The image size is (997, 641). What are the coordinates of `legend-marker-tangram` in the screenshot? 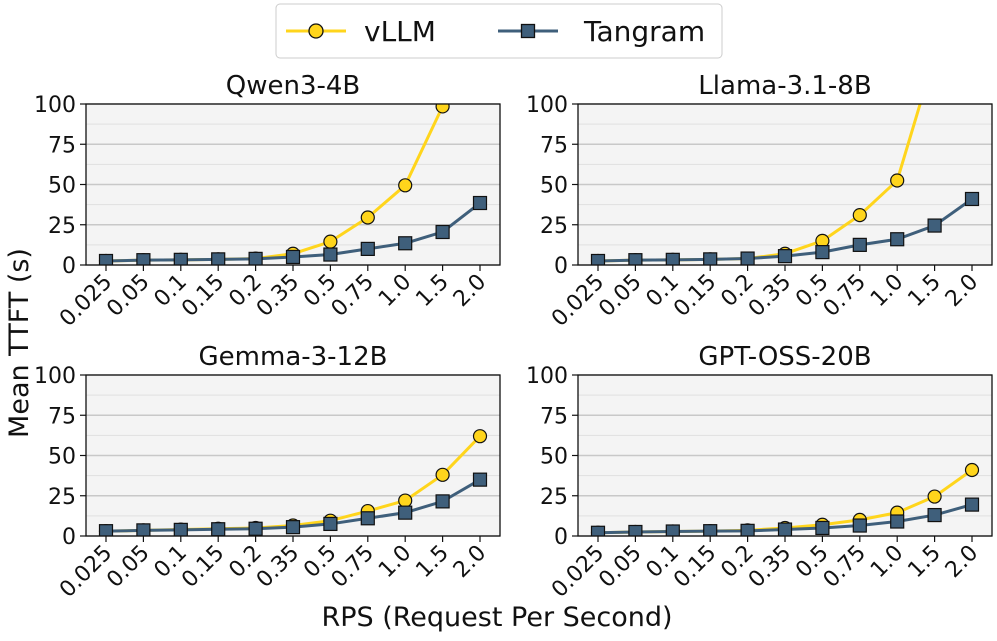 It's located at (528, 31).